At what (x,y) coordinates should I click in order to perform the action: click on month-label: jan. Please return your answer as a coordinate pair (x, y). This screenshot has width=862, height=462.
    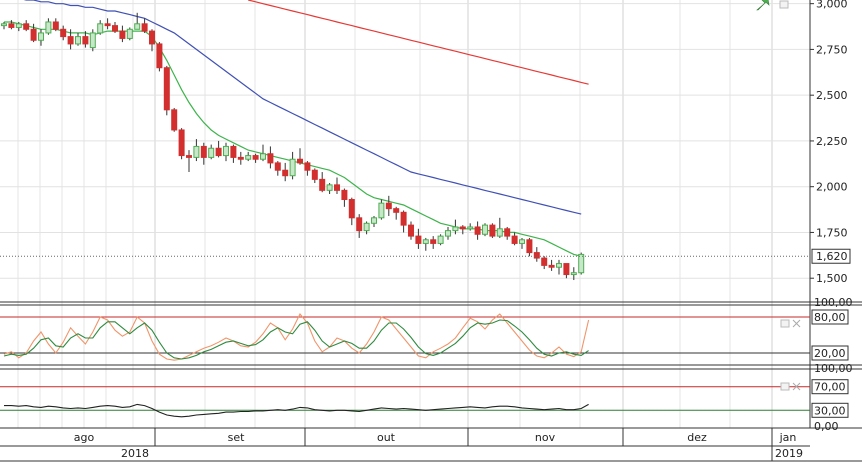
    Looking at the image, I should click on (788, 437).